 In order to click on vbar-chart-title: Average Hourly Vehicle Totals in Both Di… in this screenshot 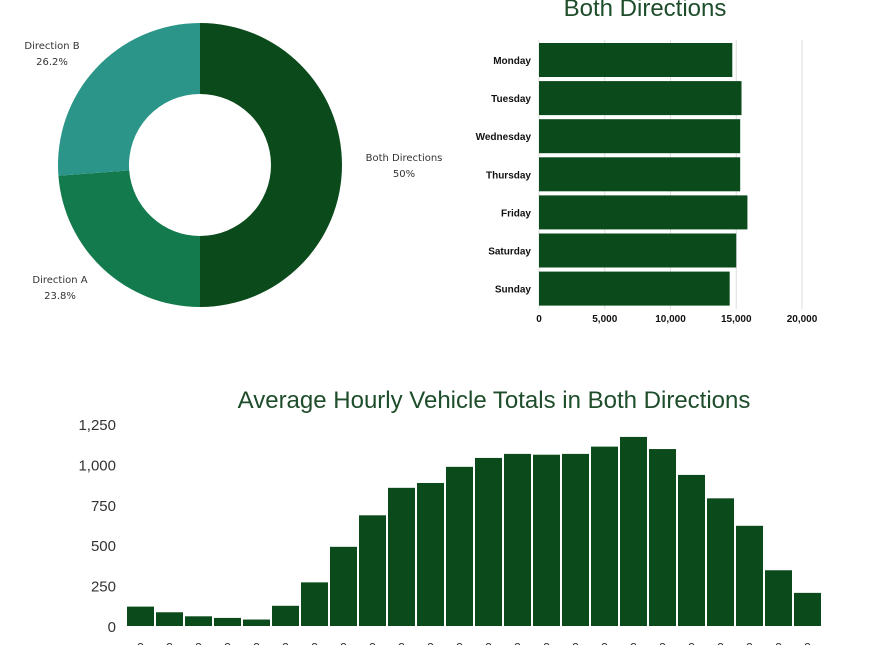, I will do `click(494, 400)`.